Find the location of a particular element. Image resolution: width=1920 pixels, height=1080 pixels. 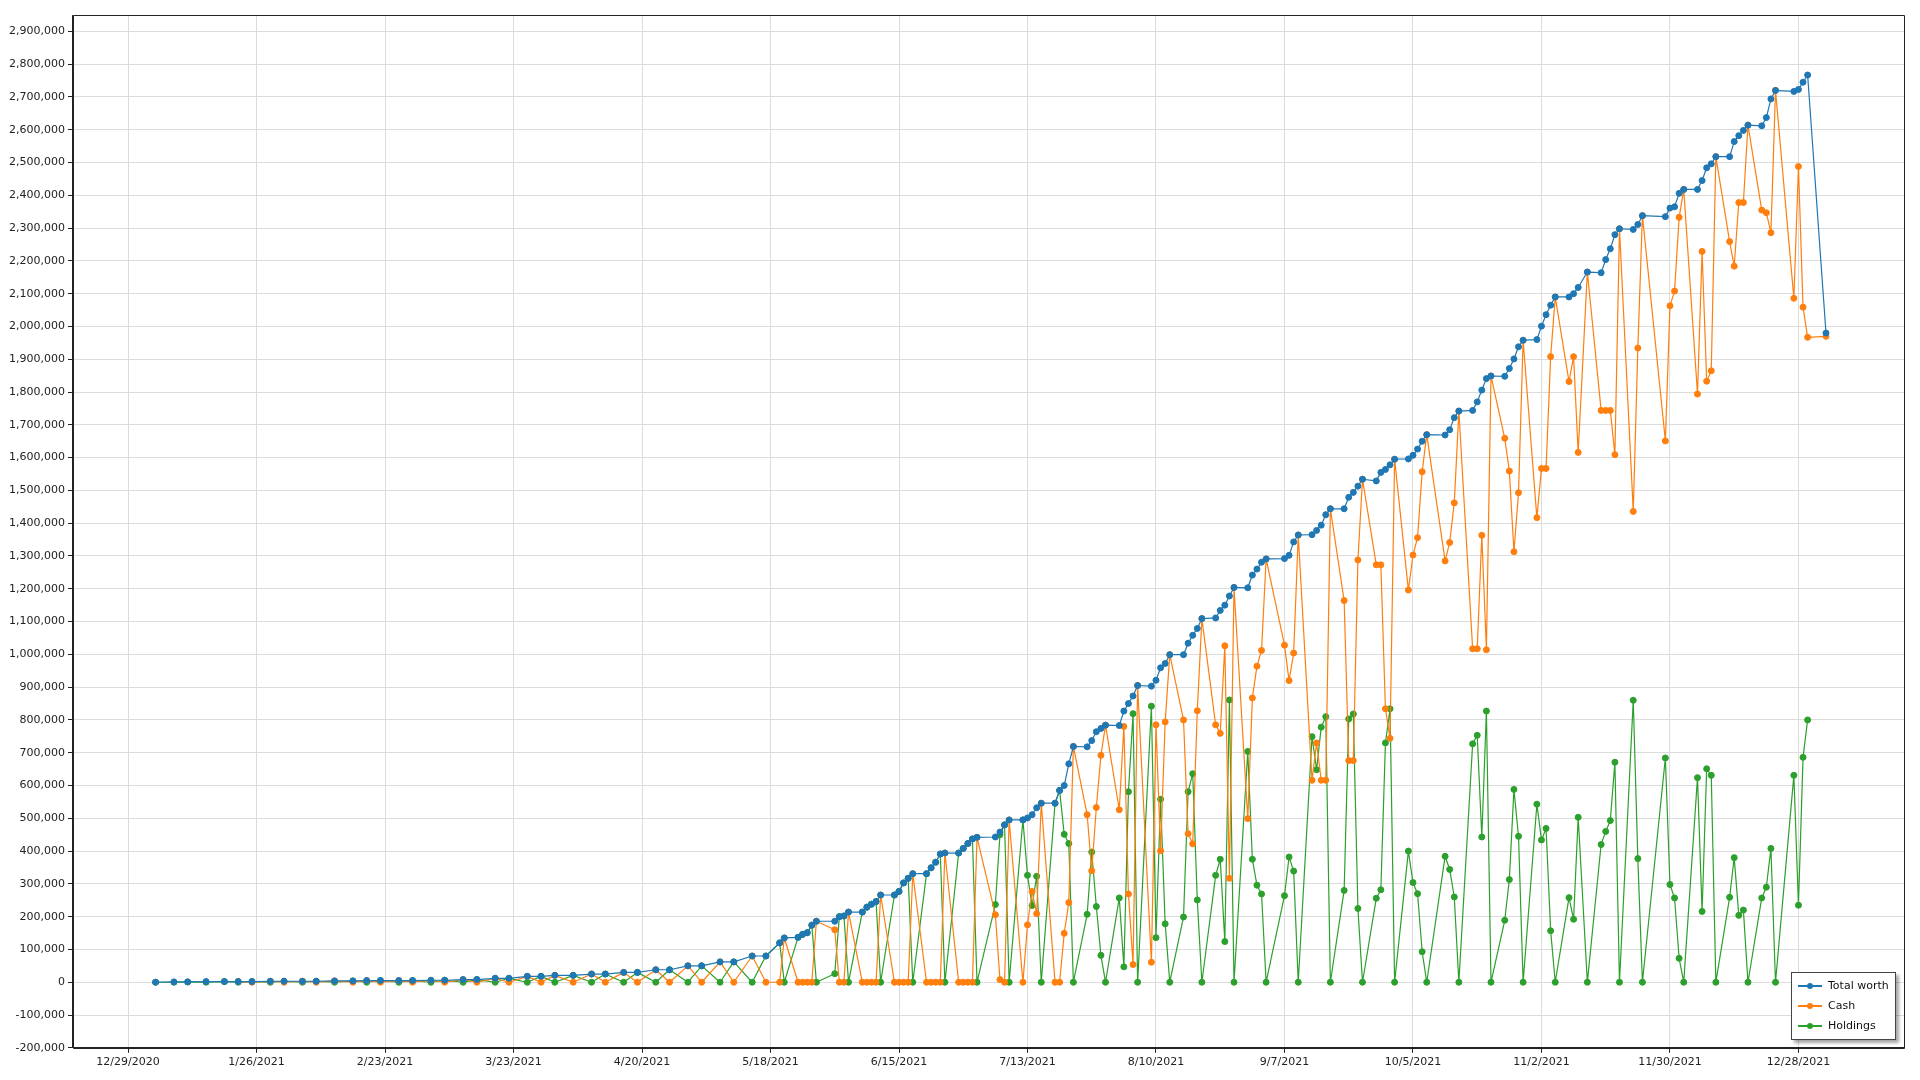

y-tick-label: 2,700,000 is located at coordinates (37, 96).